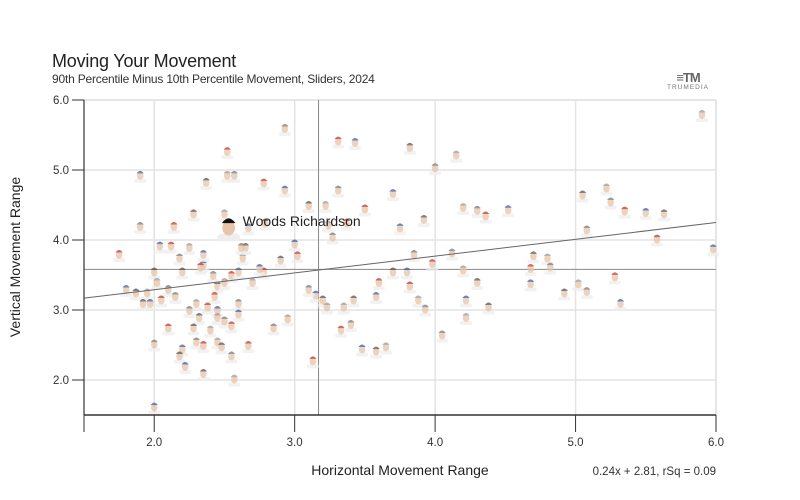  I want to click on x-tick-label: 3.0, so click(295, 443).